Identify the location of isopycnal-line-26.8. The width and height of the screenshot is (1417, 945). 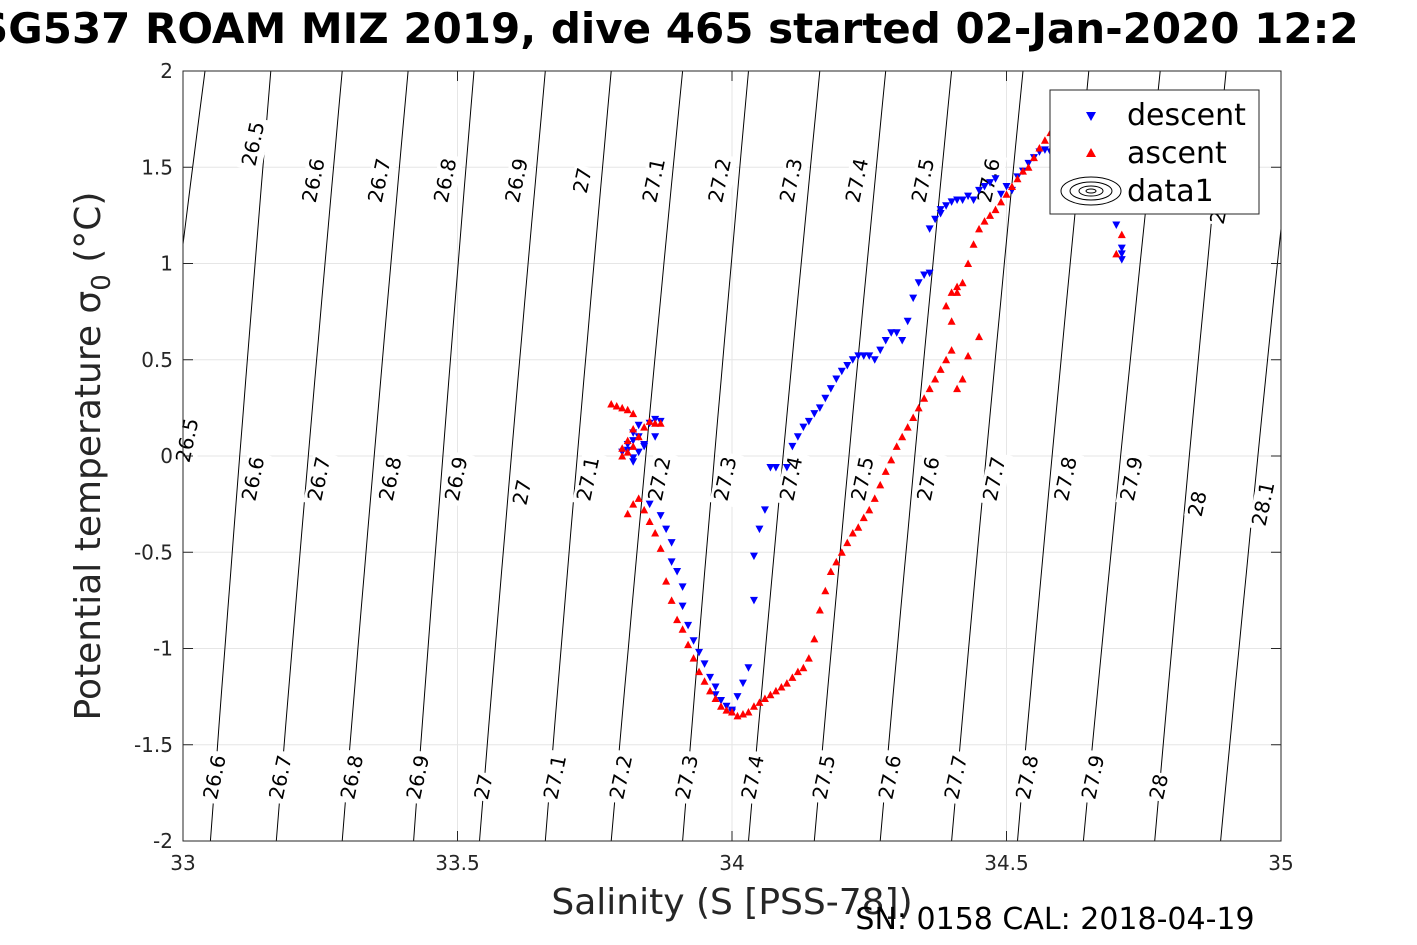
(375, 456).